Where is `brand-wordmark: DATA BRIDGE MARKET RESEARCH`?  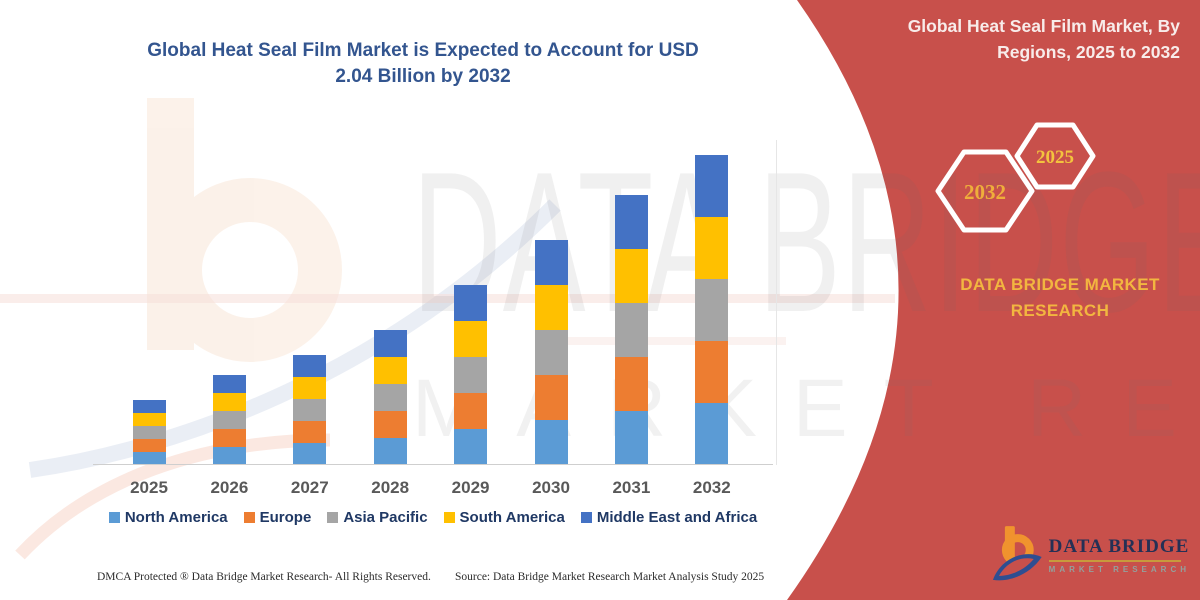
brand-wordmark: DATA BRIDGE MARKET RESEARCH is located at coordinates (1060, 298).